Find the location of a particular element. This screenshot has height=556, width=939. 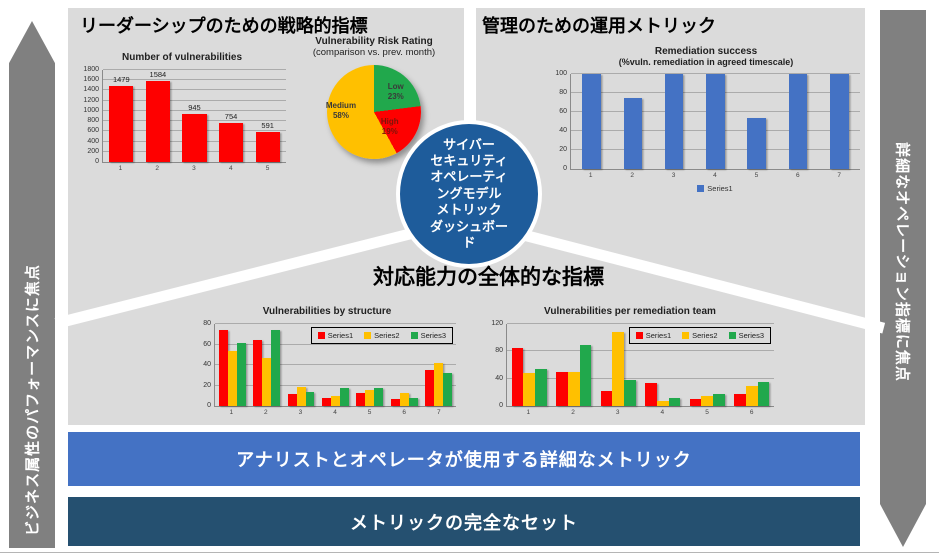

bar: 1479 is located at coordinates (121, 118).